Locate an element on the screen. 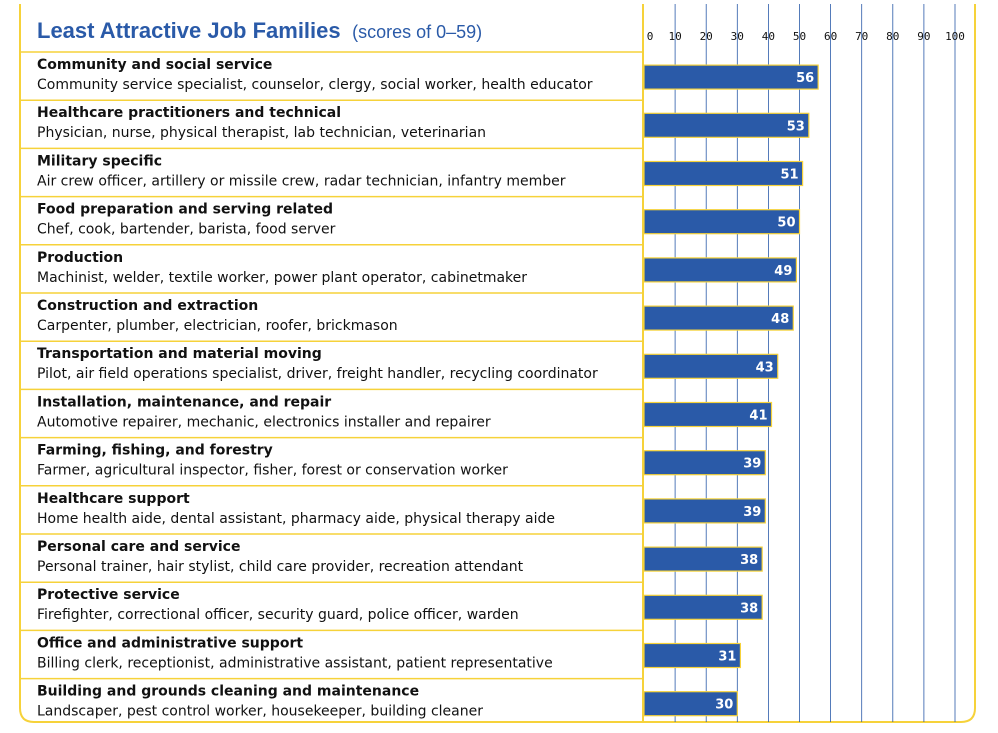 Image resolution: width=998 pixels, height=733 pixels. bar-value-label: 51 is located at coordinates (790, 175).